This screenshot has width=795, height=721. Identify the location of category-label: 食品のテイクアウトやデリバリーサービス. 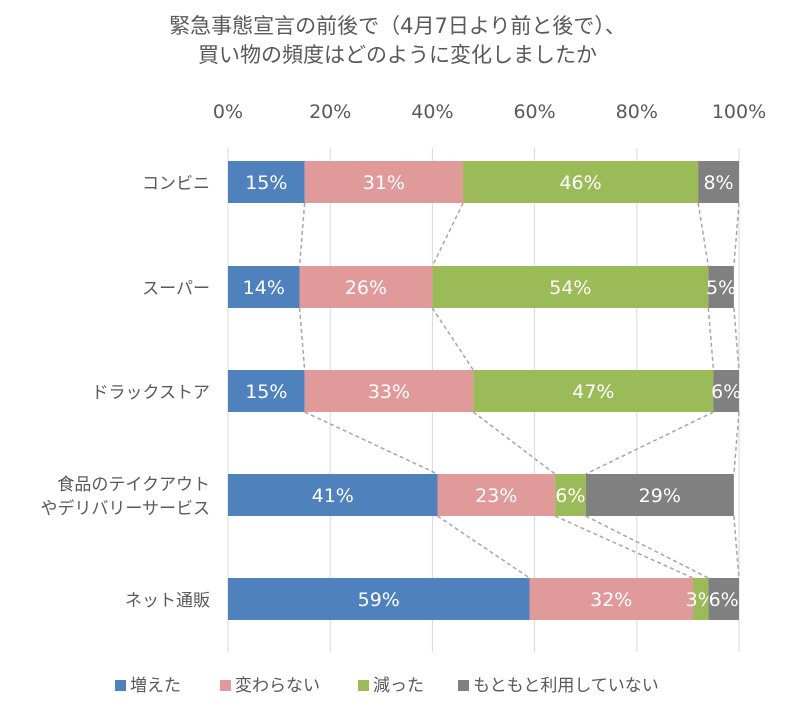
(125, 497).